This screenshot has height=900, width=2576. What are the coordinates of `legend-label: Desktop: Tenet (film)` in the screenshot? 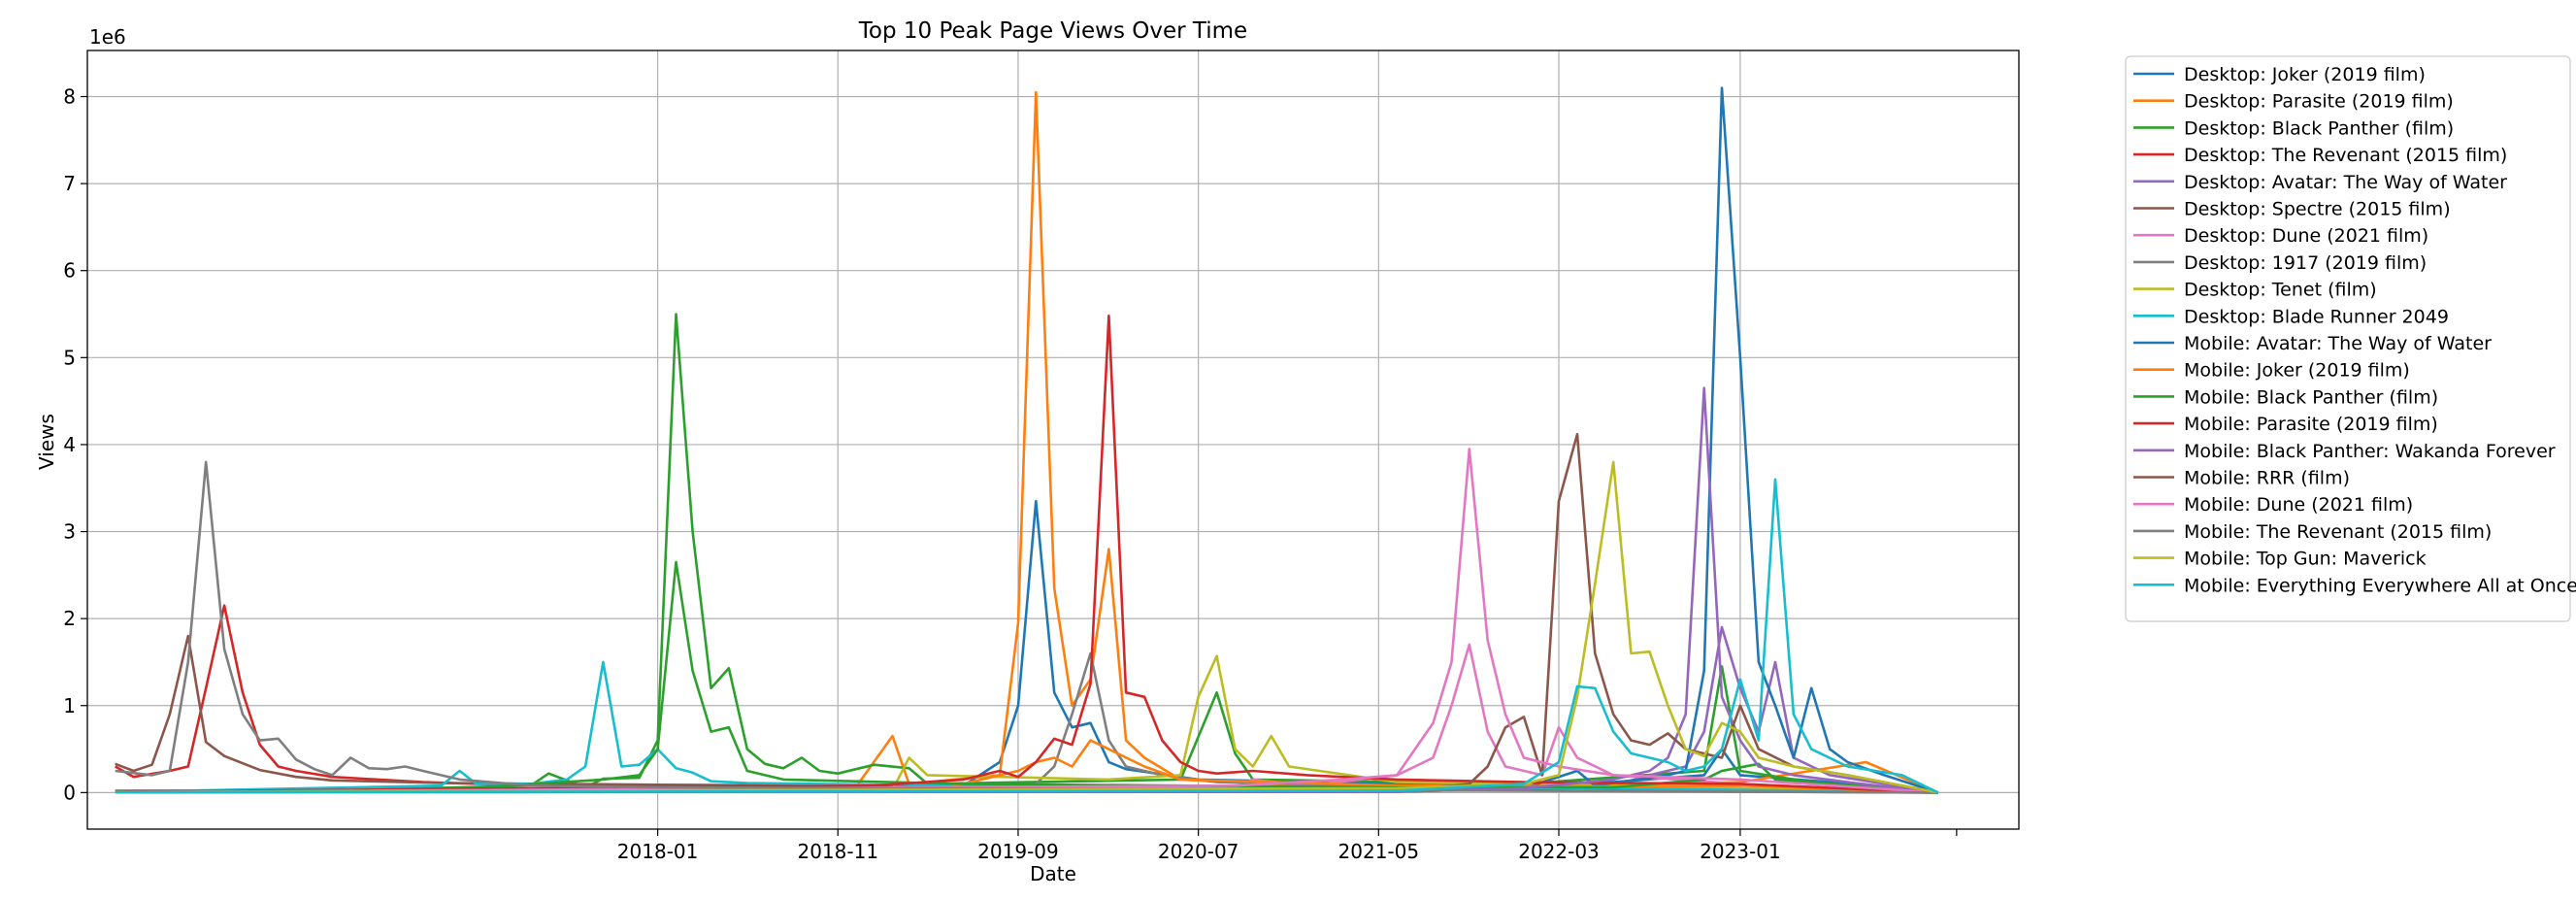 It's located at (2280, 291).